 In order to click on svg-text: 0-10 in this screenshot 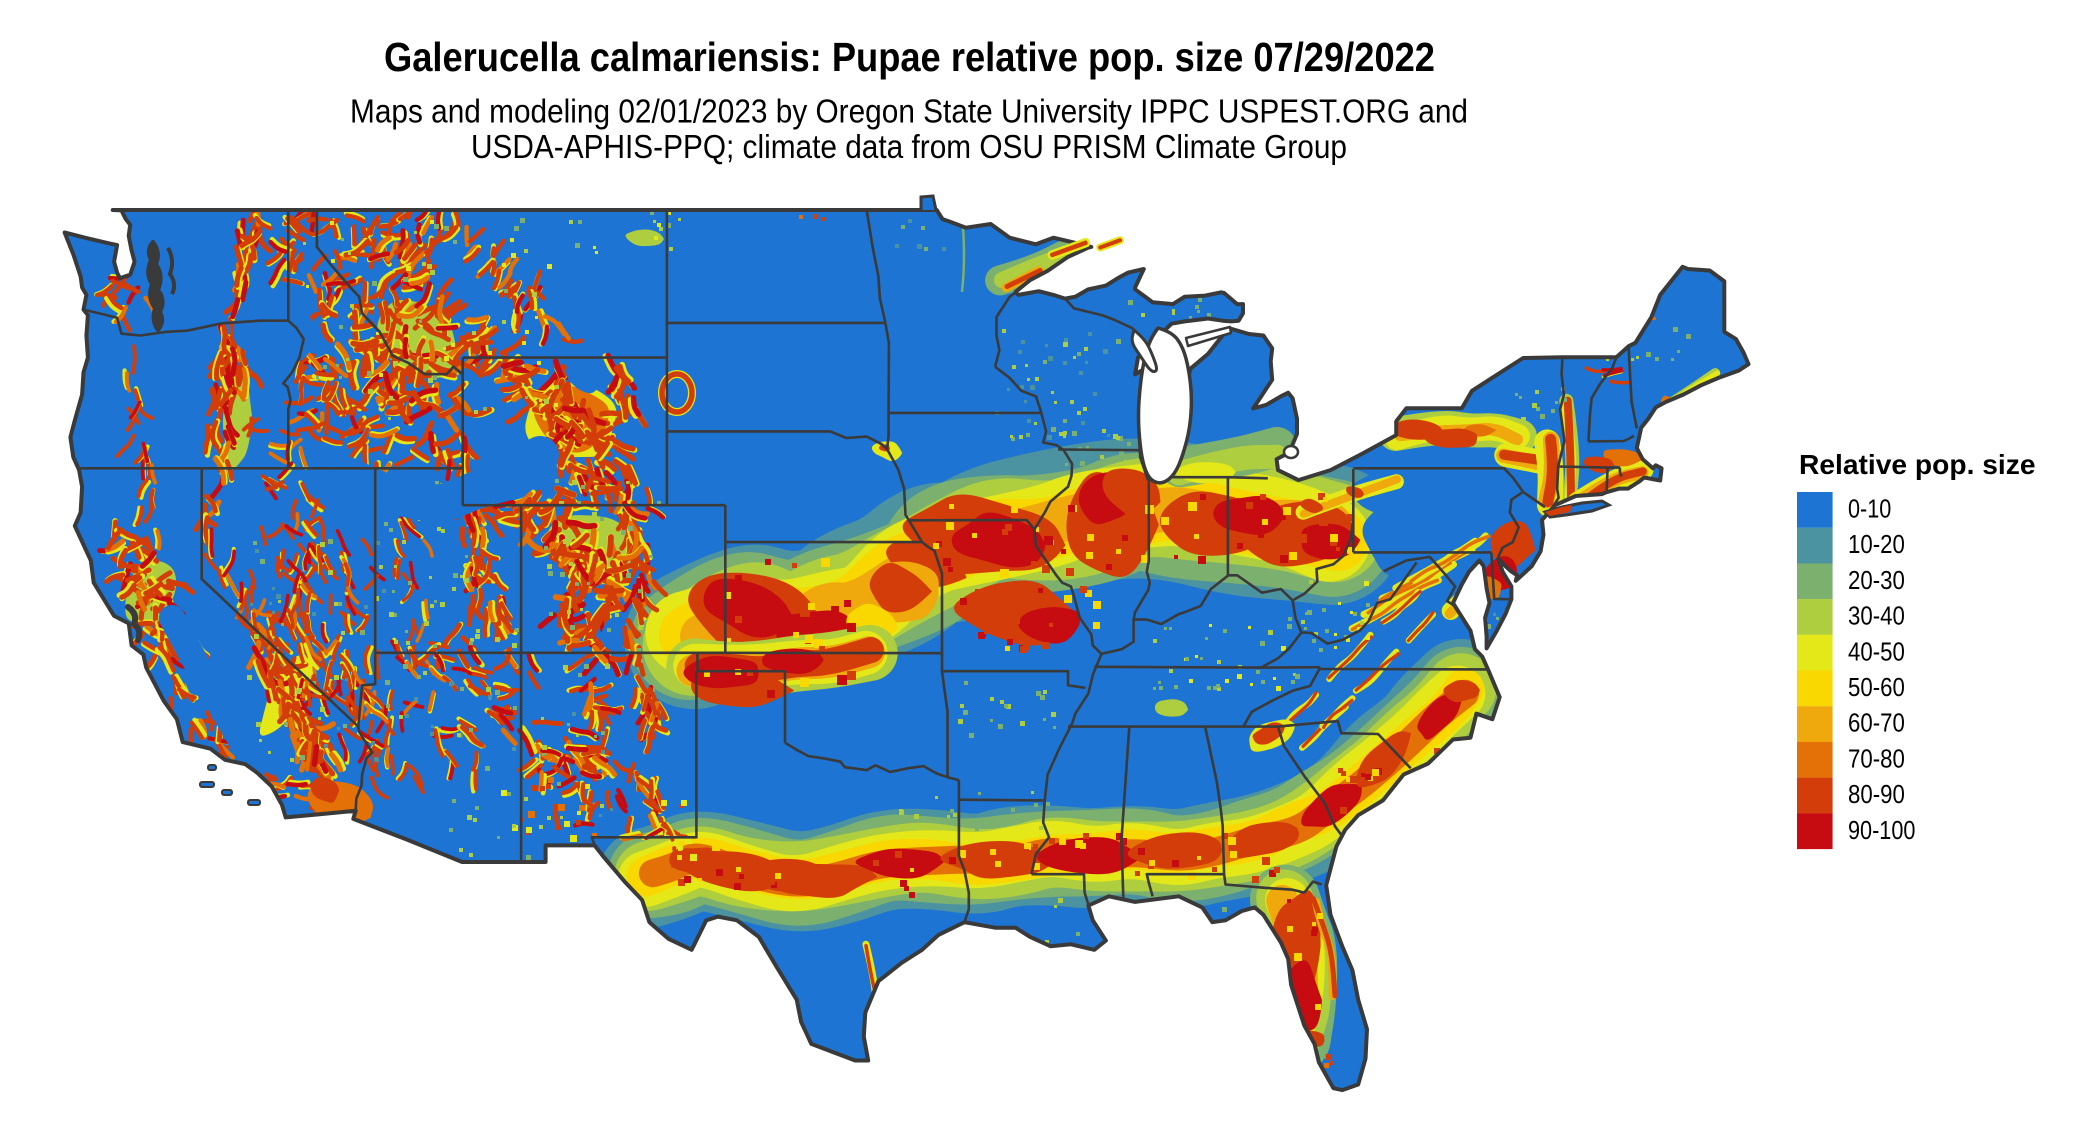, I will do `click(1869, 509)`.